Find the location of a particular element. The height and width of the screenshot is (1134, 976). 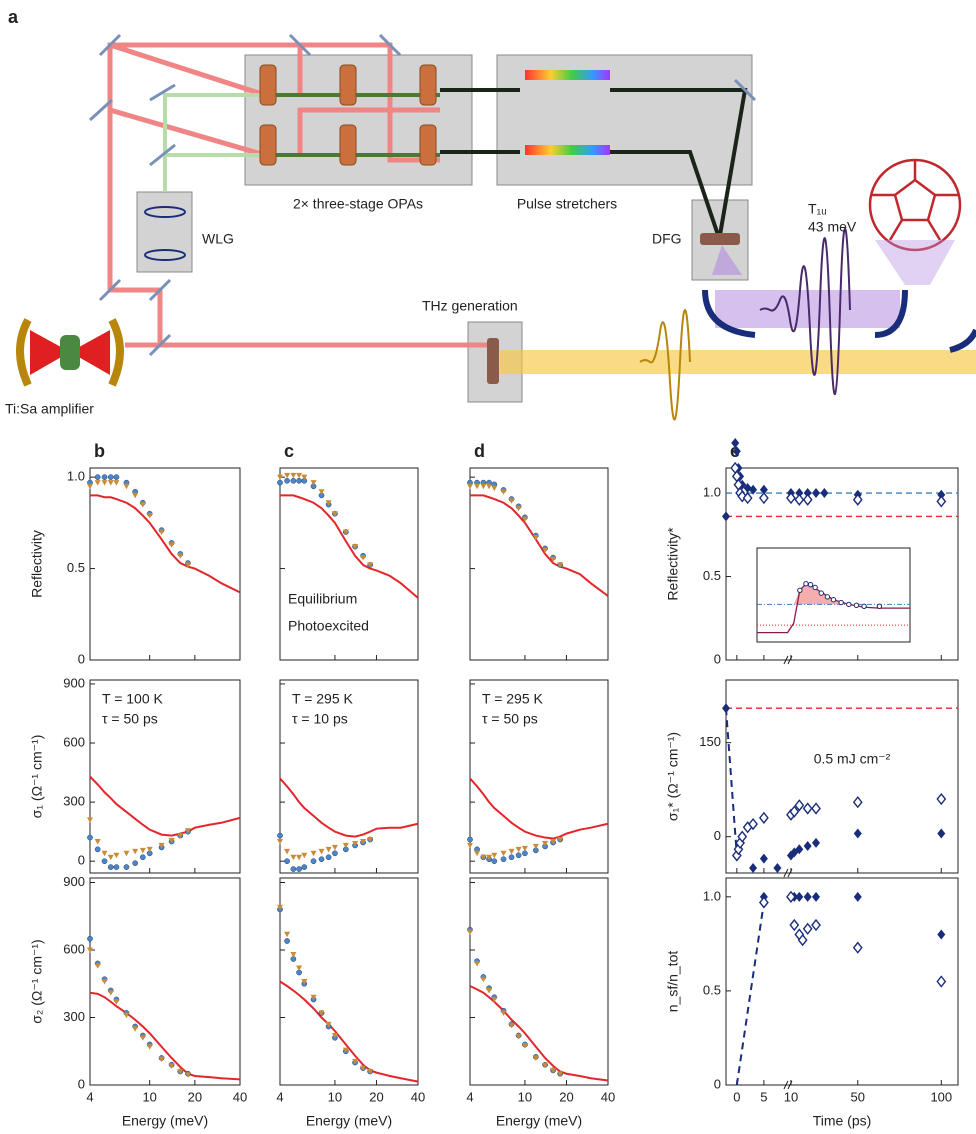

diagram-label: 43 meV is located at coordinates (832, 227).